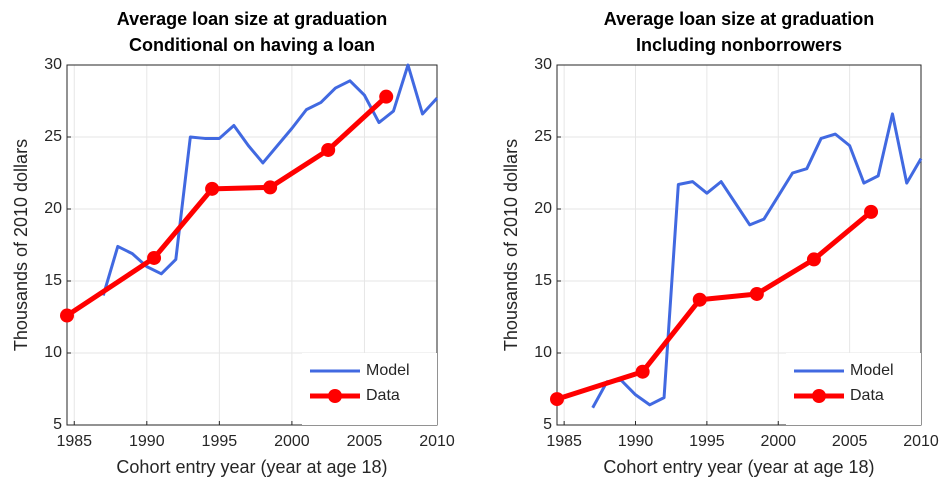 The width and height of the screenshot is (944, 482). What do you see at coordinates (252, 45) in the screenshot?
I see `chart-subtitle: Conditional on having a loan` at bounding box center [252, 45].